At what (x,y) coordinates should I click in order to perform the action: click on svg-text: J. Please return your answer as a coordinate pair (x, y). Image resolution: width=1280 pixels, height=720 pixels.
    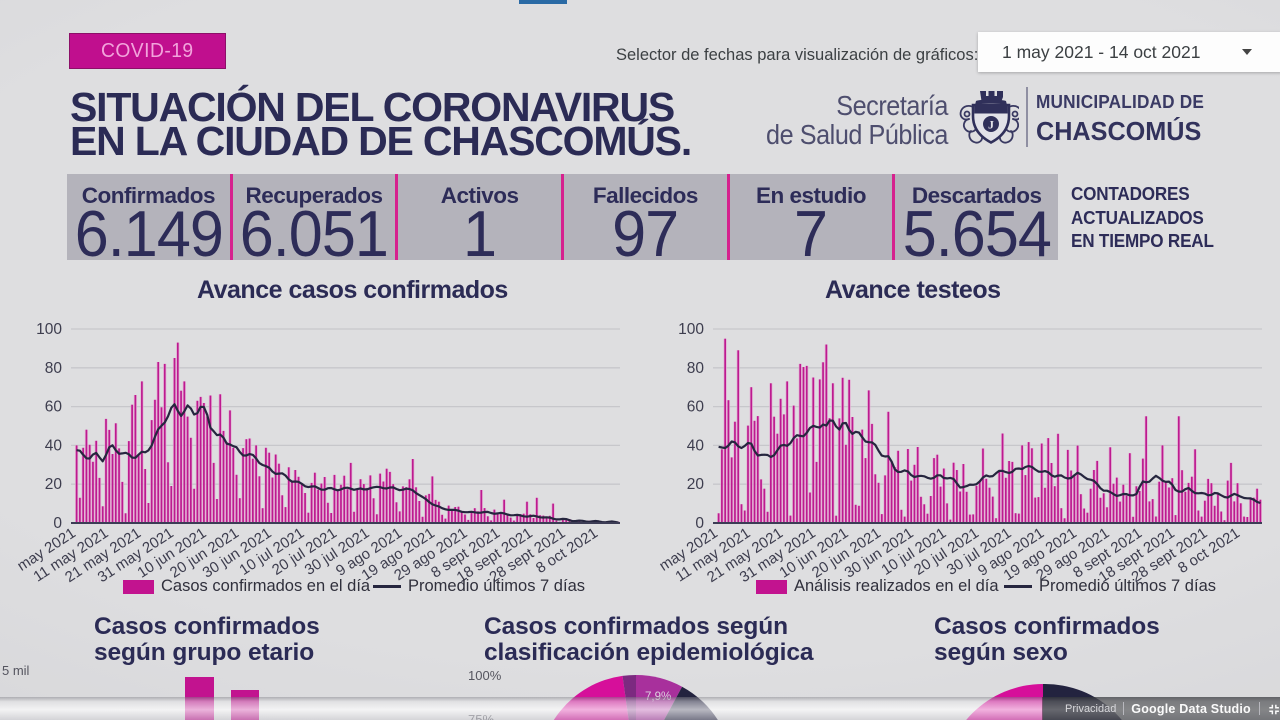
    Looking at the image, I should click on (991, 125).